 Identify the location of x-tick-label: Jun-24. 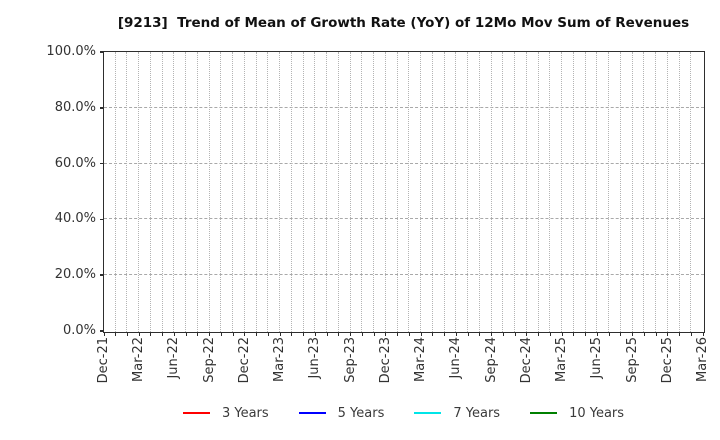
(456, 358).